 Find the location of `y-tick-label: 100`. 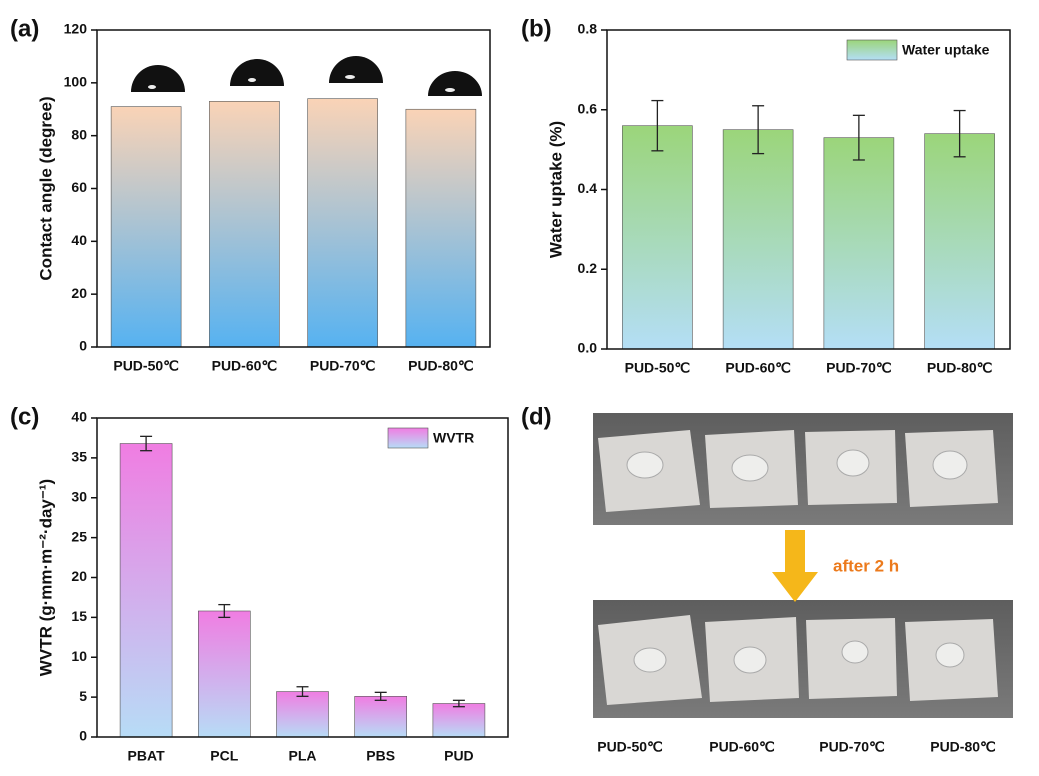

y-tick-label: 100 is located at coordinates (76, 82).